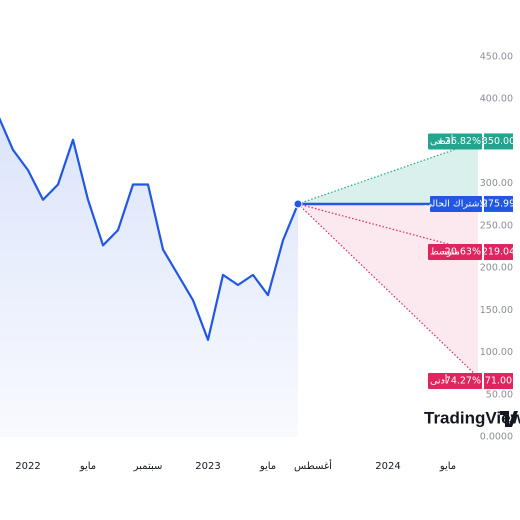 The image size is (520, 520). I want to click on value-label: 219.04, so click(498, 252).